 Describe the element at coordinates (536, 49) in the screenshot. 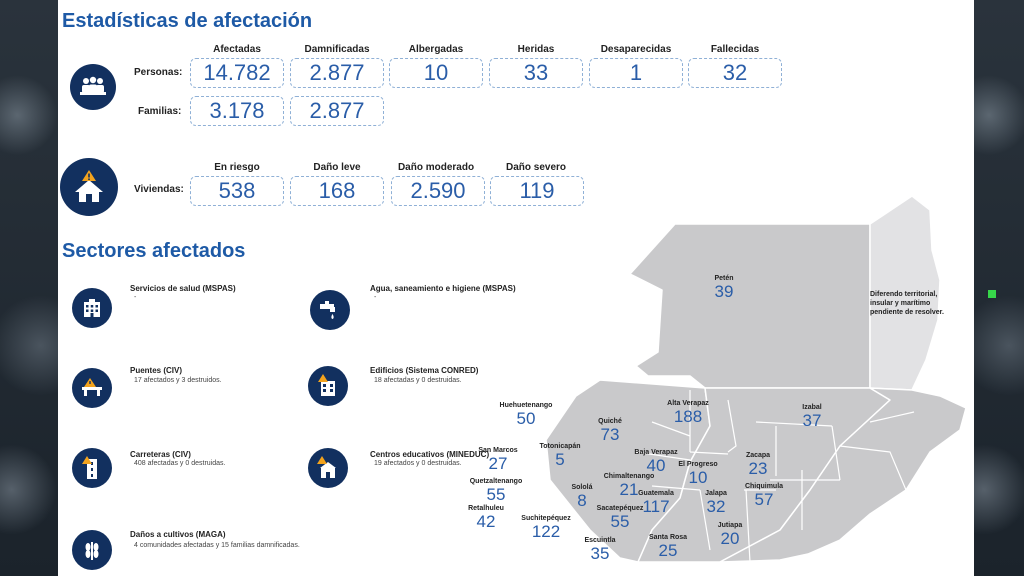

I see `header-heridas: Heridas` at that location.